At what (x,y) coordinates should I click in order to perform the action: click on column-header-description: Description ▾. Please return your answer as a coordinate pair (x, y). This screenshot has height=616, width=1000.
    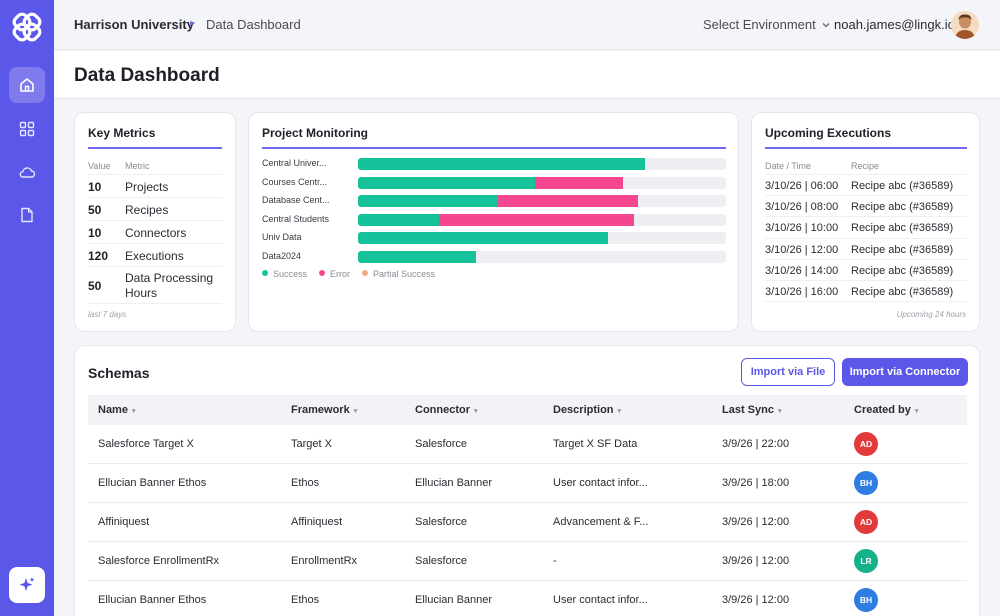
    Looking at the image, I should click on (587, 410).